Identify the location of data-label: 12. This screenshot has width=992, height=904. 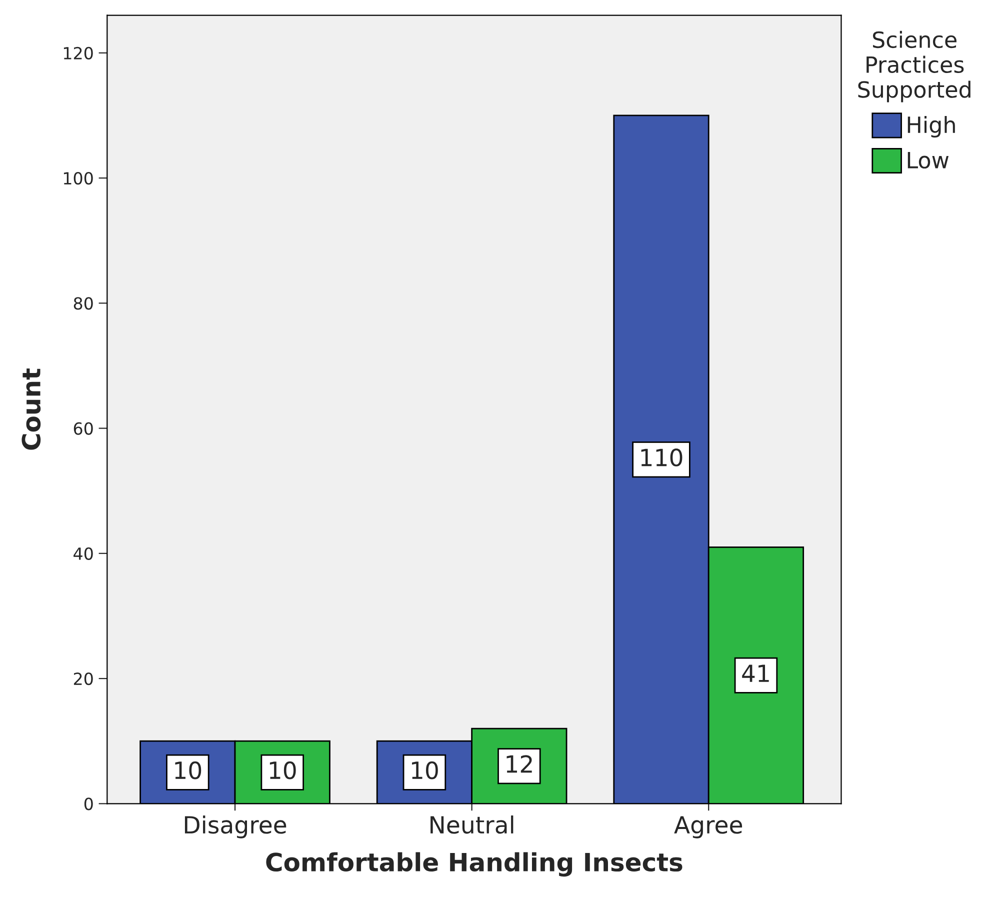
(519, 764).